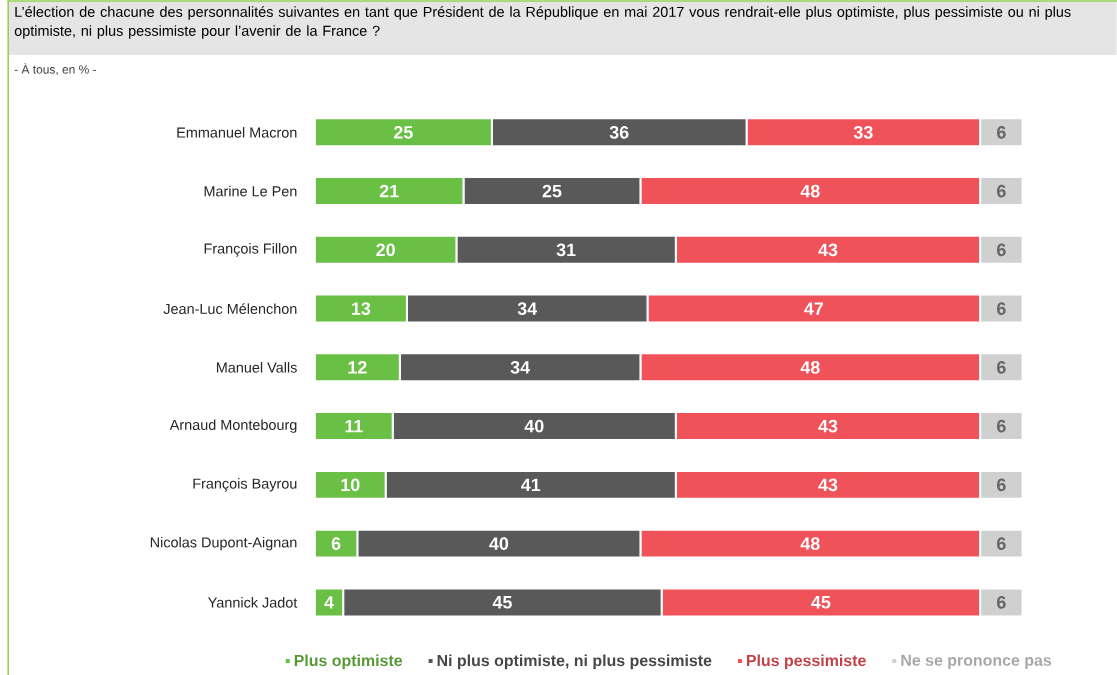 This screenshot has width=1117, height=675. What do you see at coordinates (230, 309) in the screenshot?
I see `y-tick-label: Jean-Luc Mélenchon` at bounding box center [230, 309].